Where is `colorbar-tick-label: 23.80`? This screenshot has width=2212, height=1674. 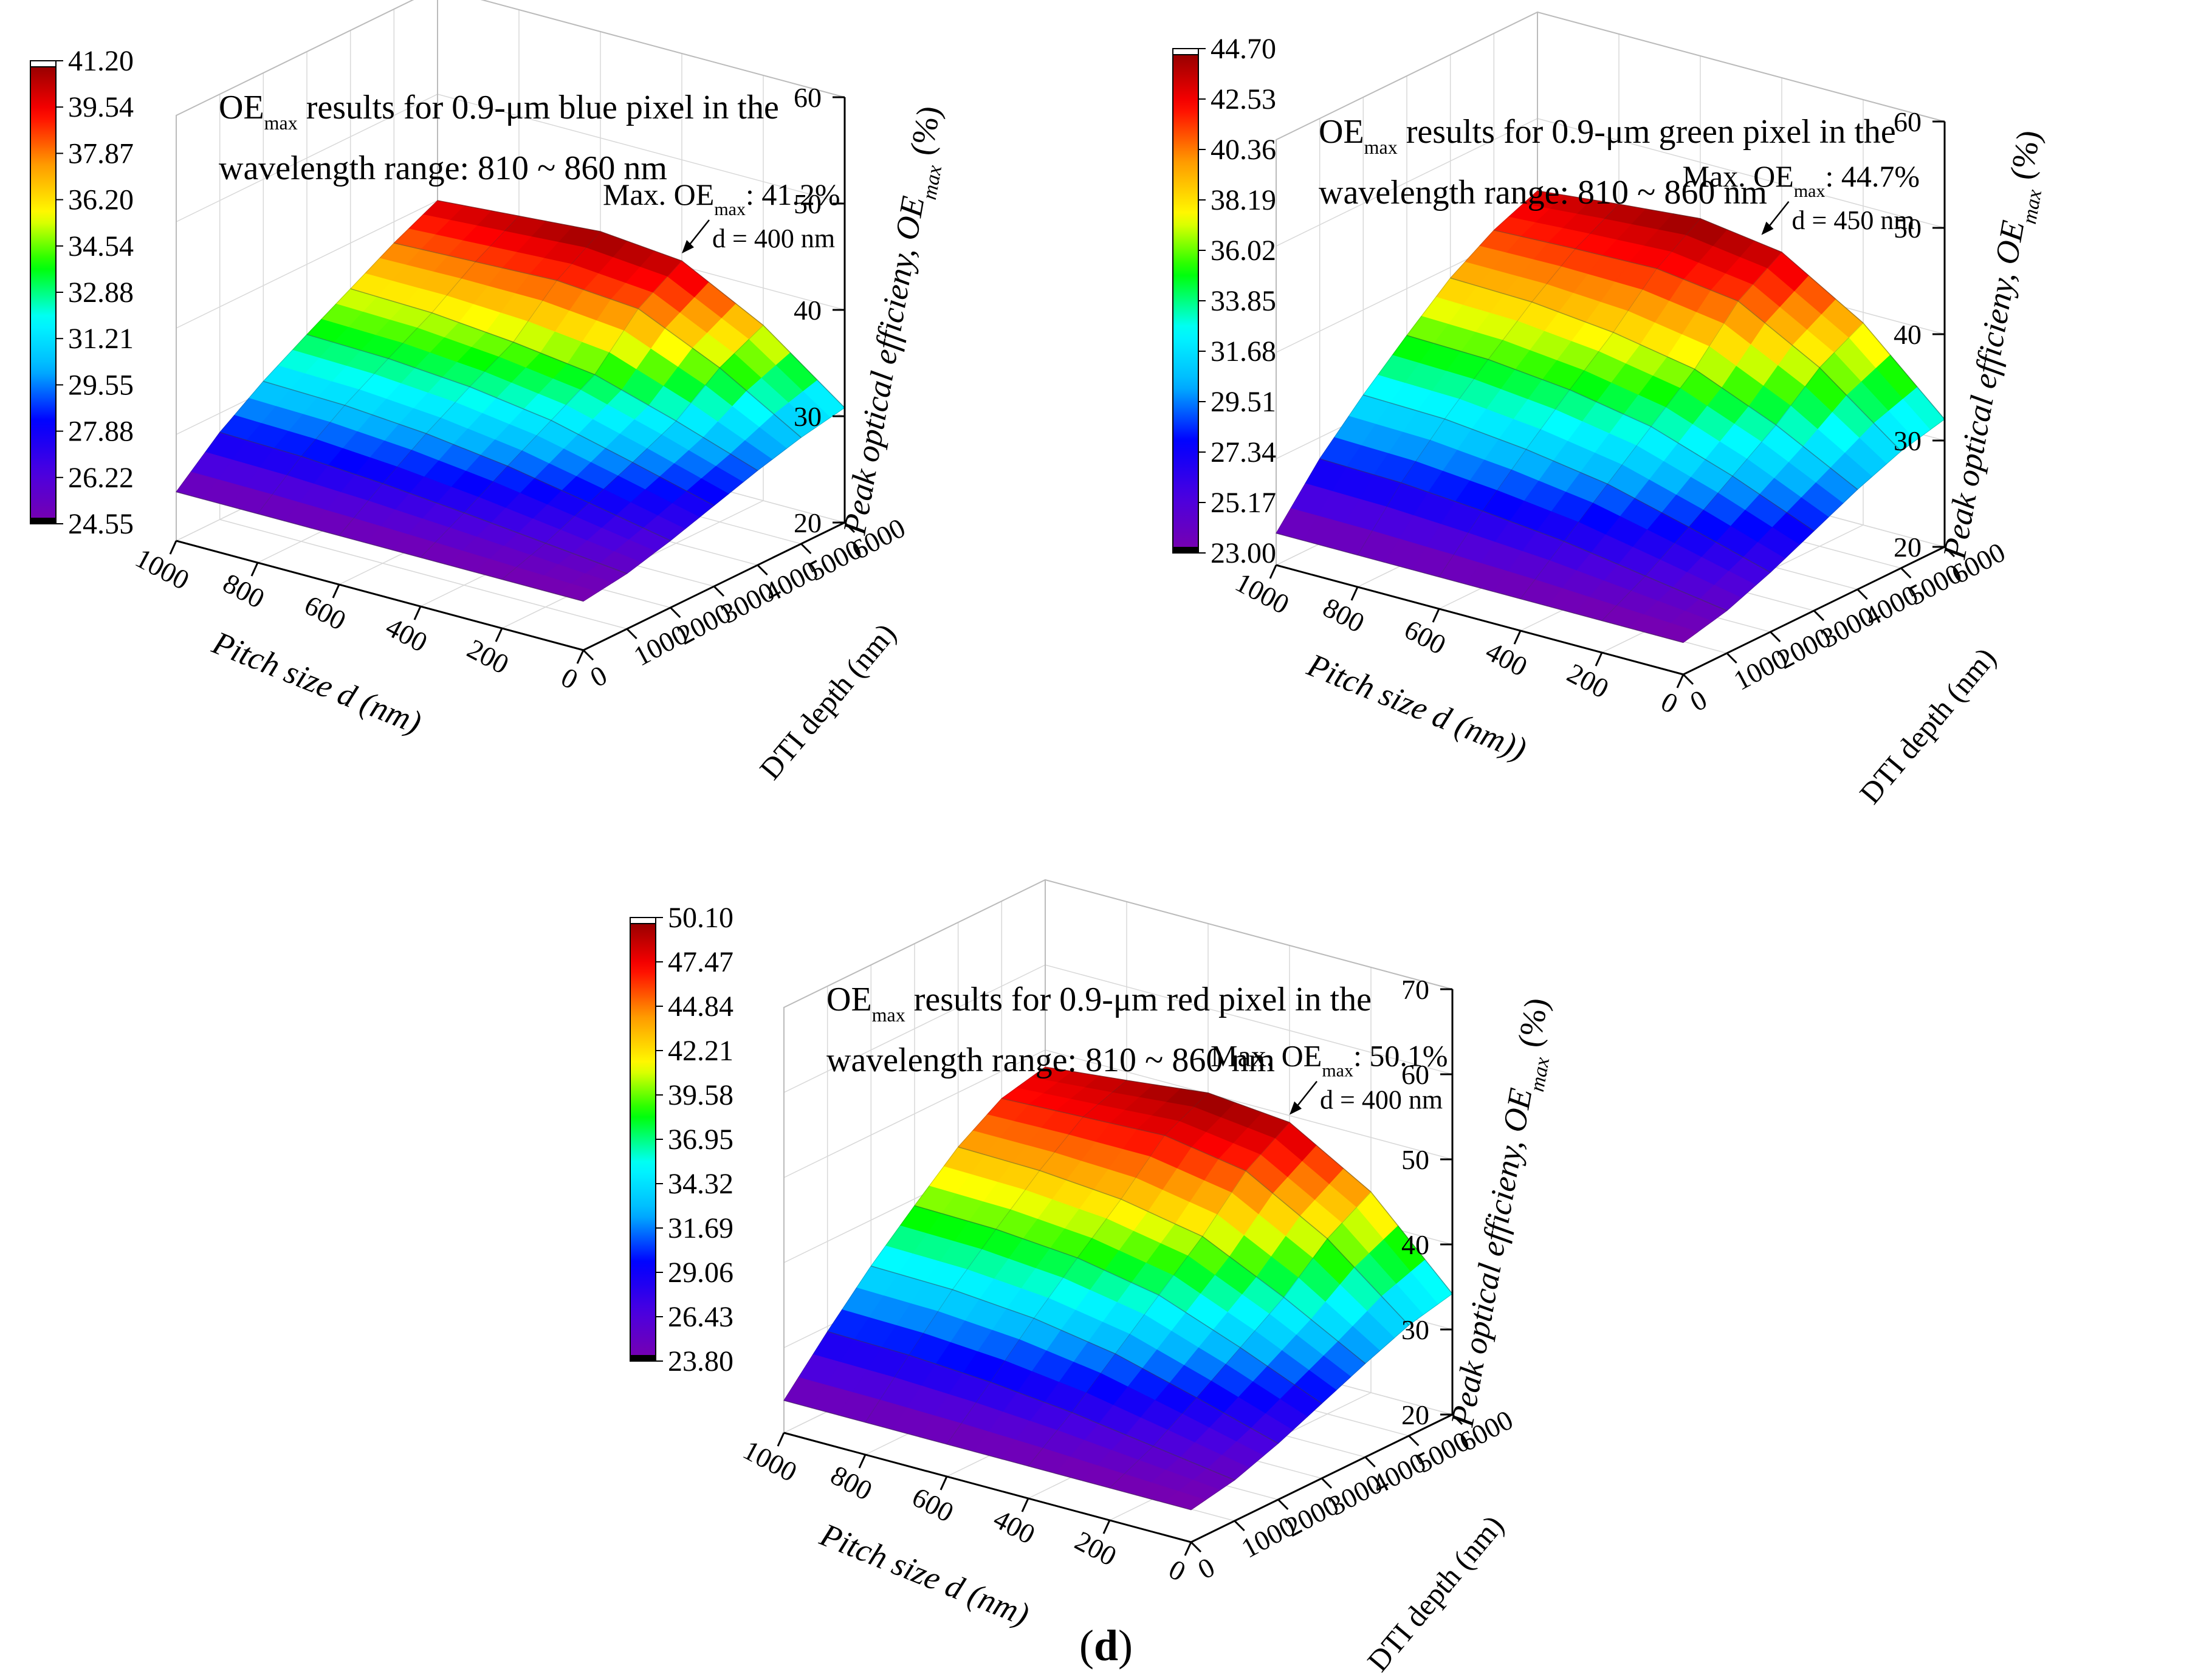
colorbar-tick-label: 23.80 is located at coordinates (700, 1361).